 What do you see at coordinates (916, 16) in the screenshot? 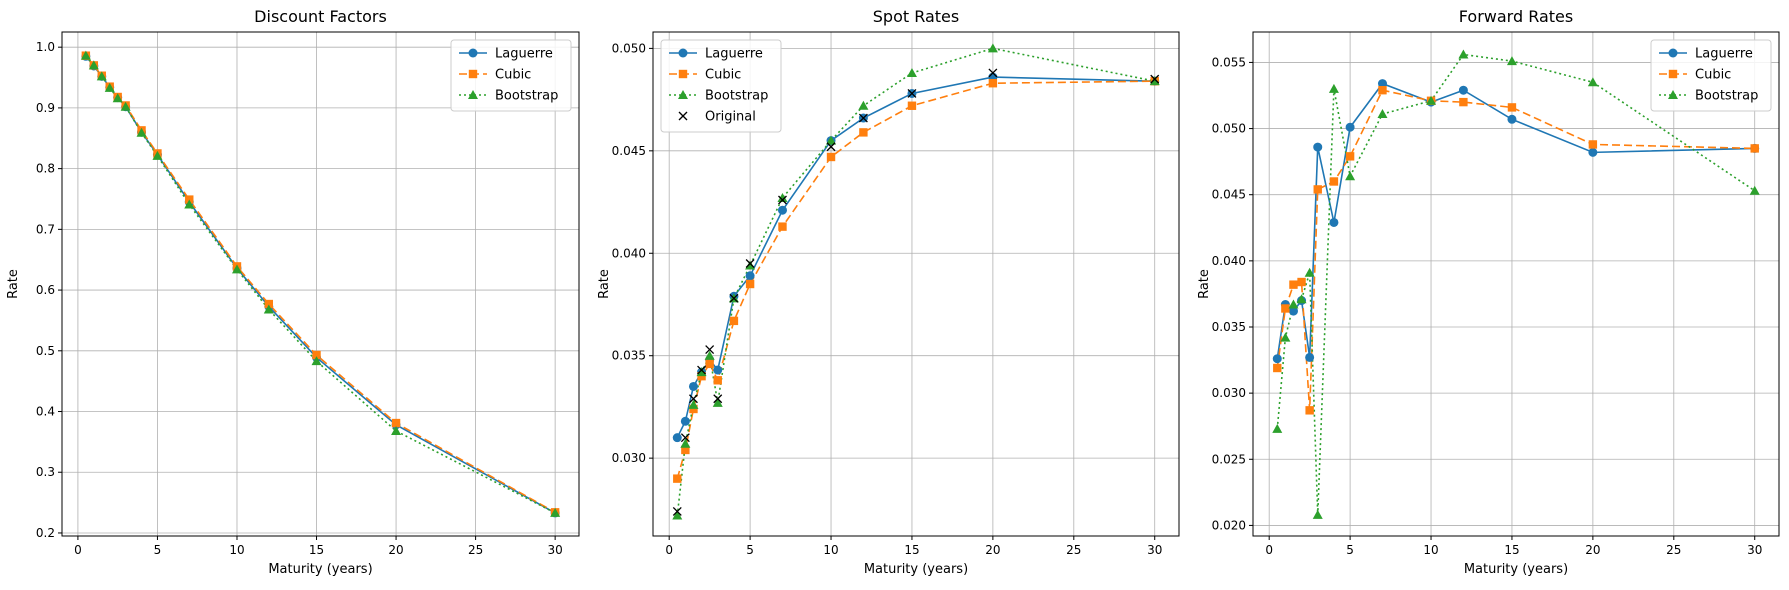
I see `chart-title: Spot Rates` at bounding box center [916, 16].